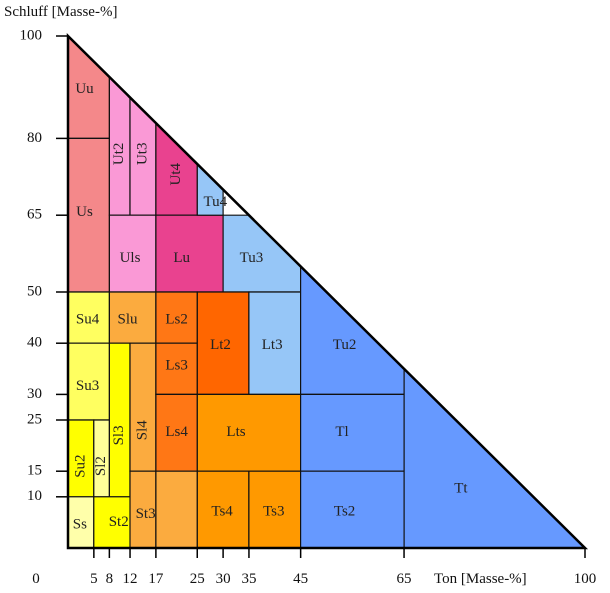  I want to click on x-tick-label-45: 45, so click(300, 579).